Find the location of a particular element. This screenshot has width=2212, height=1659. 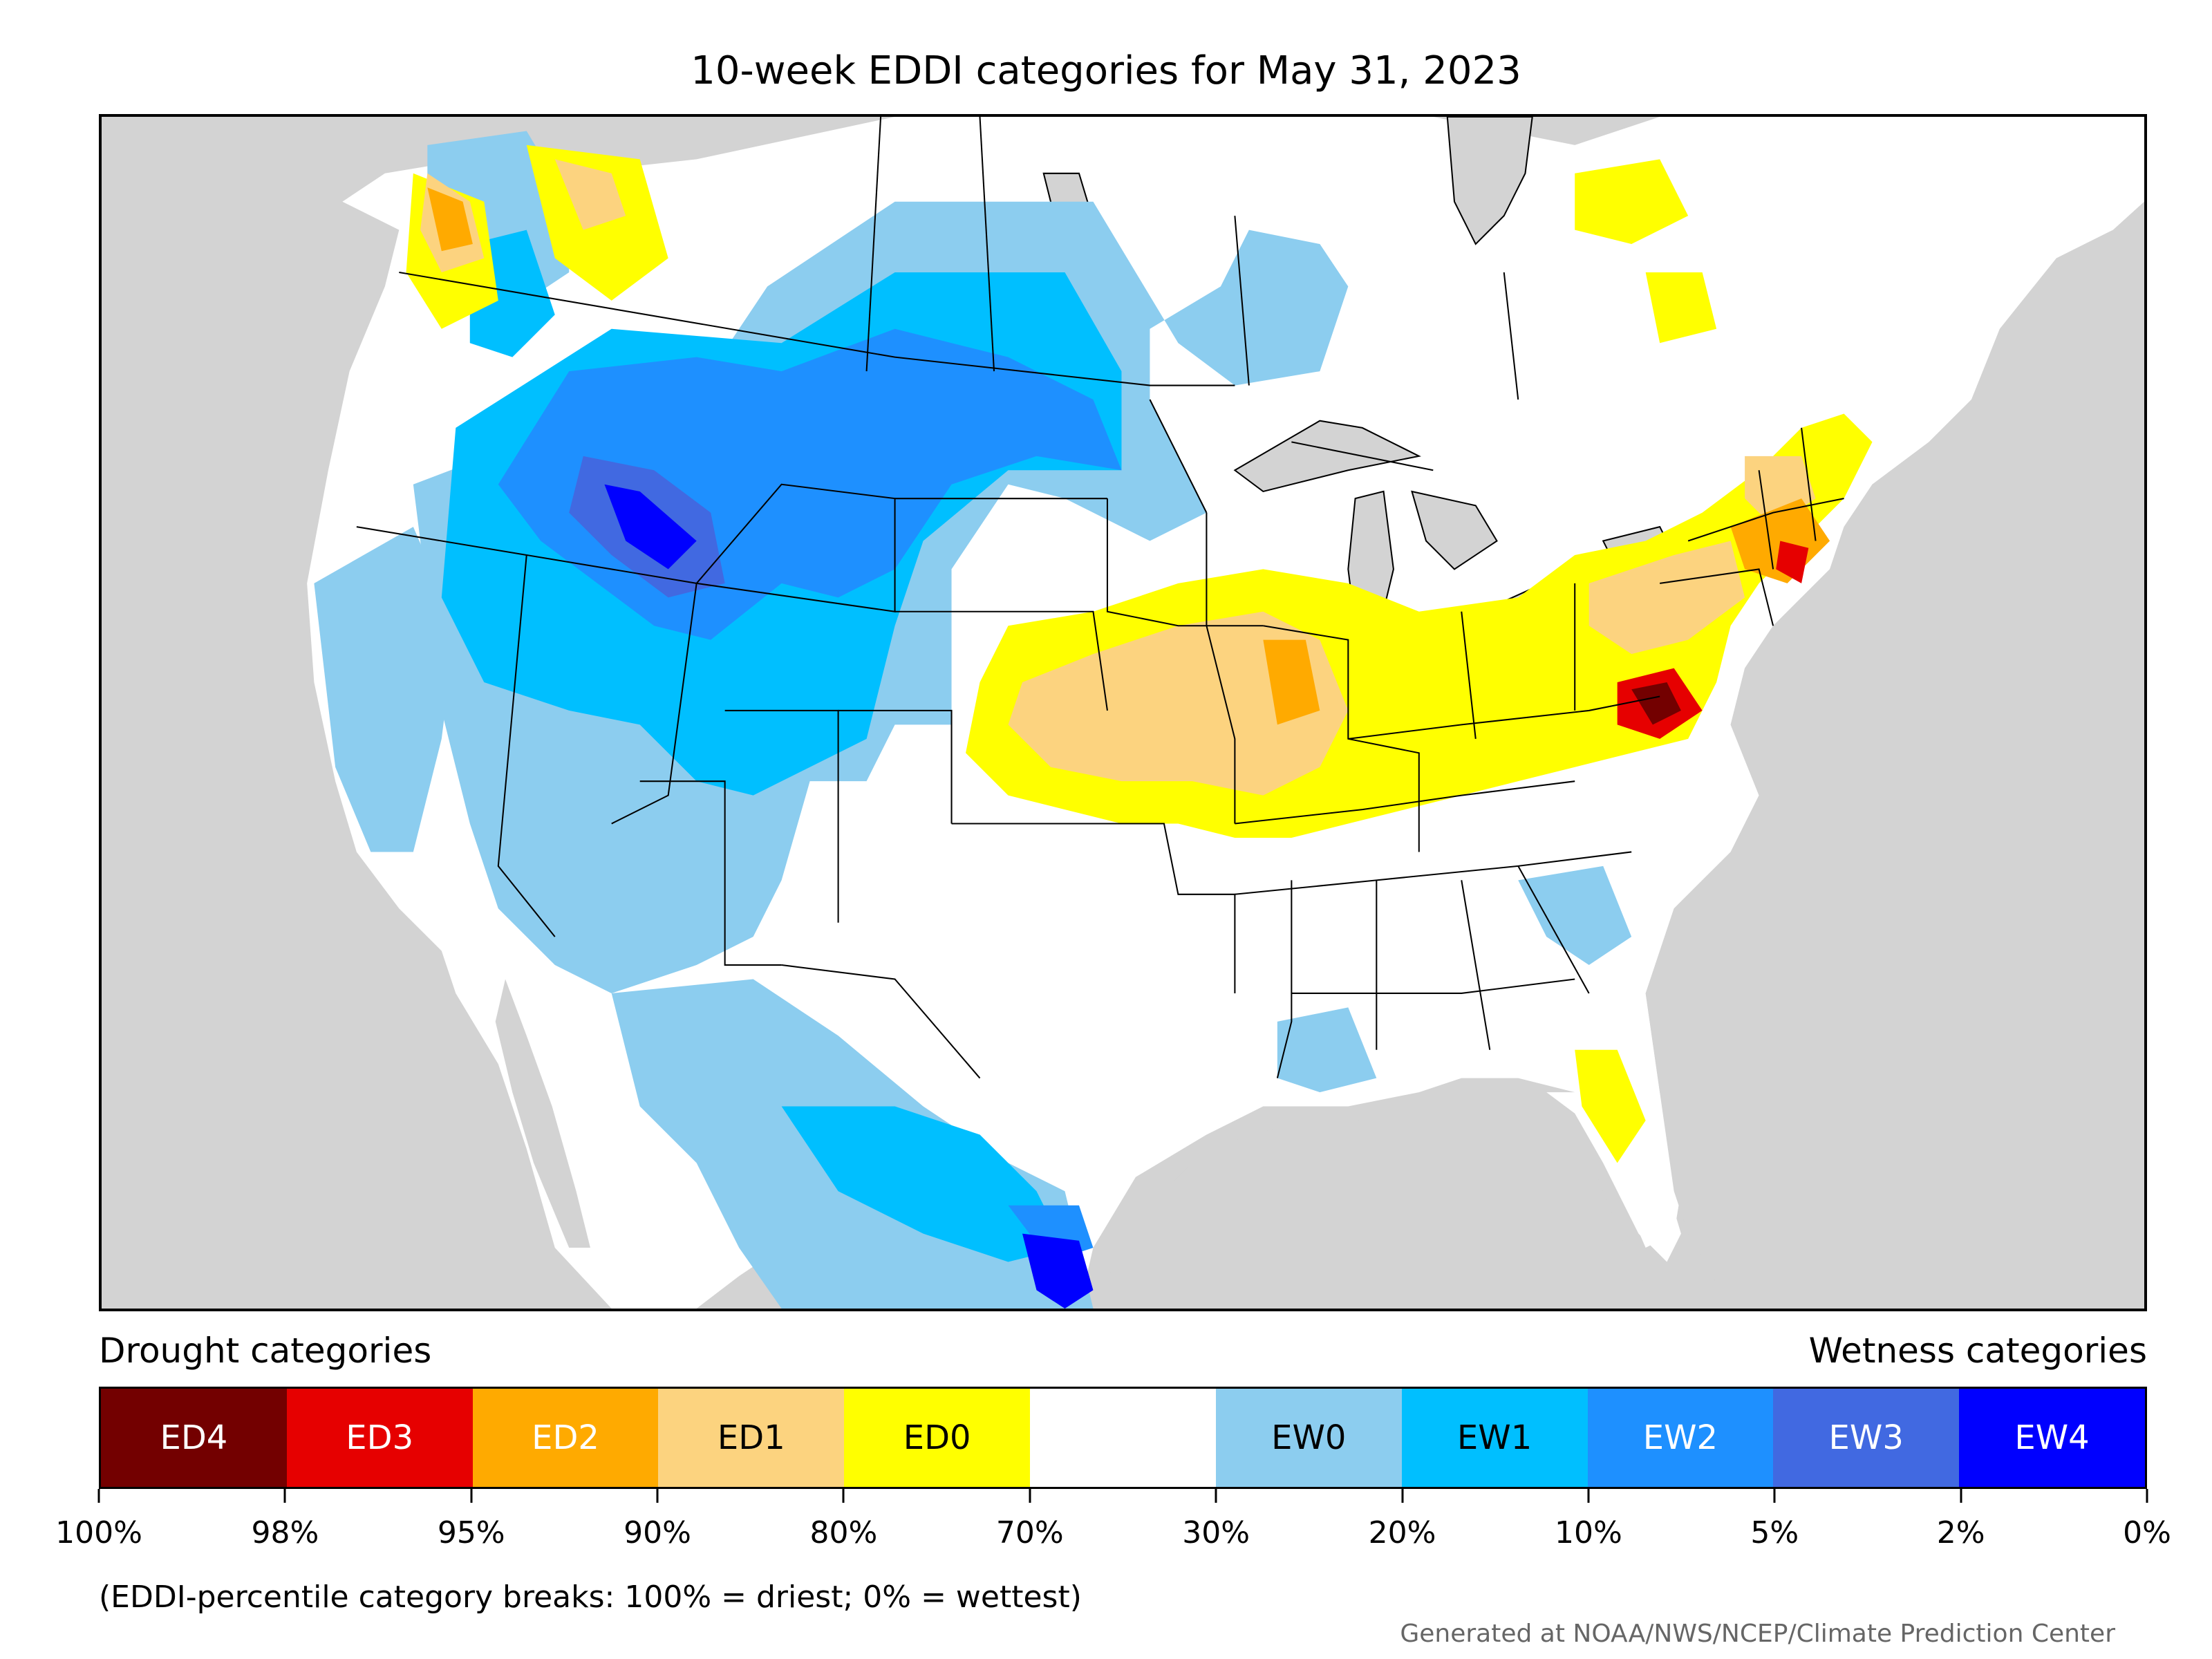

colorbar-cell-ed4: ED4 is located at coordinates (194, 1438).